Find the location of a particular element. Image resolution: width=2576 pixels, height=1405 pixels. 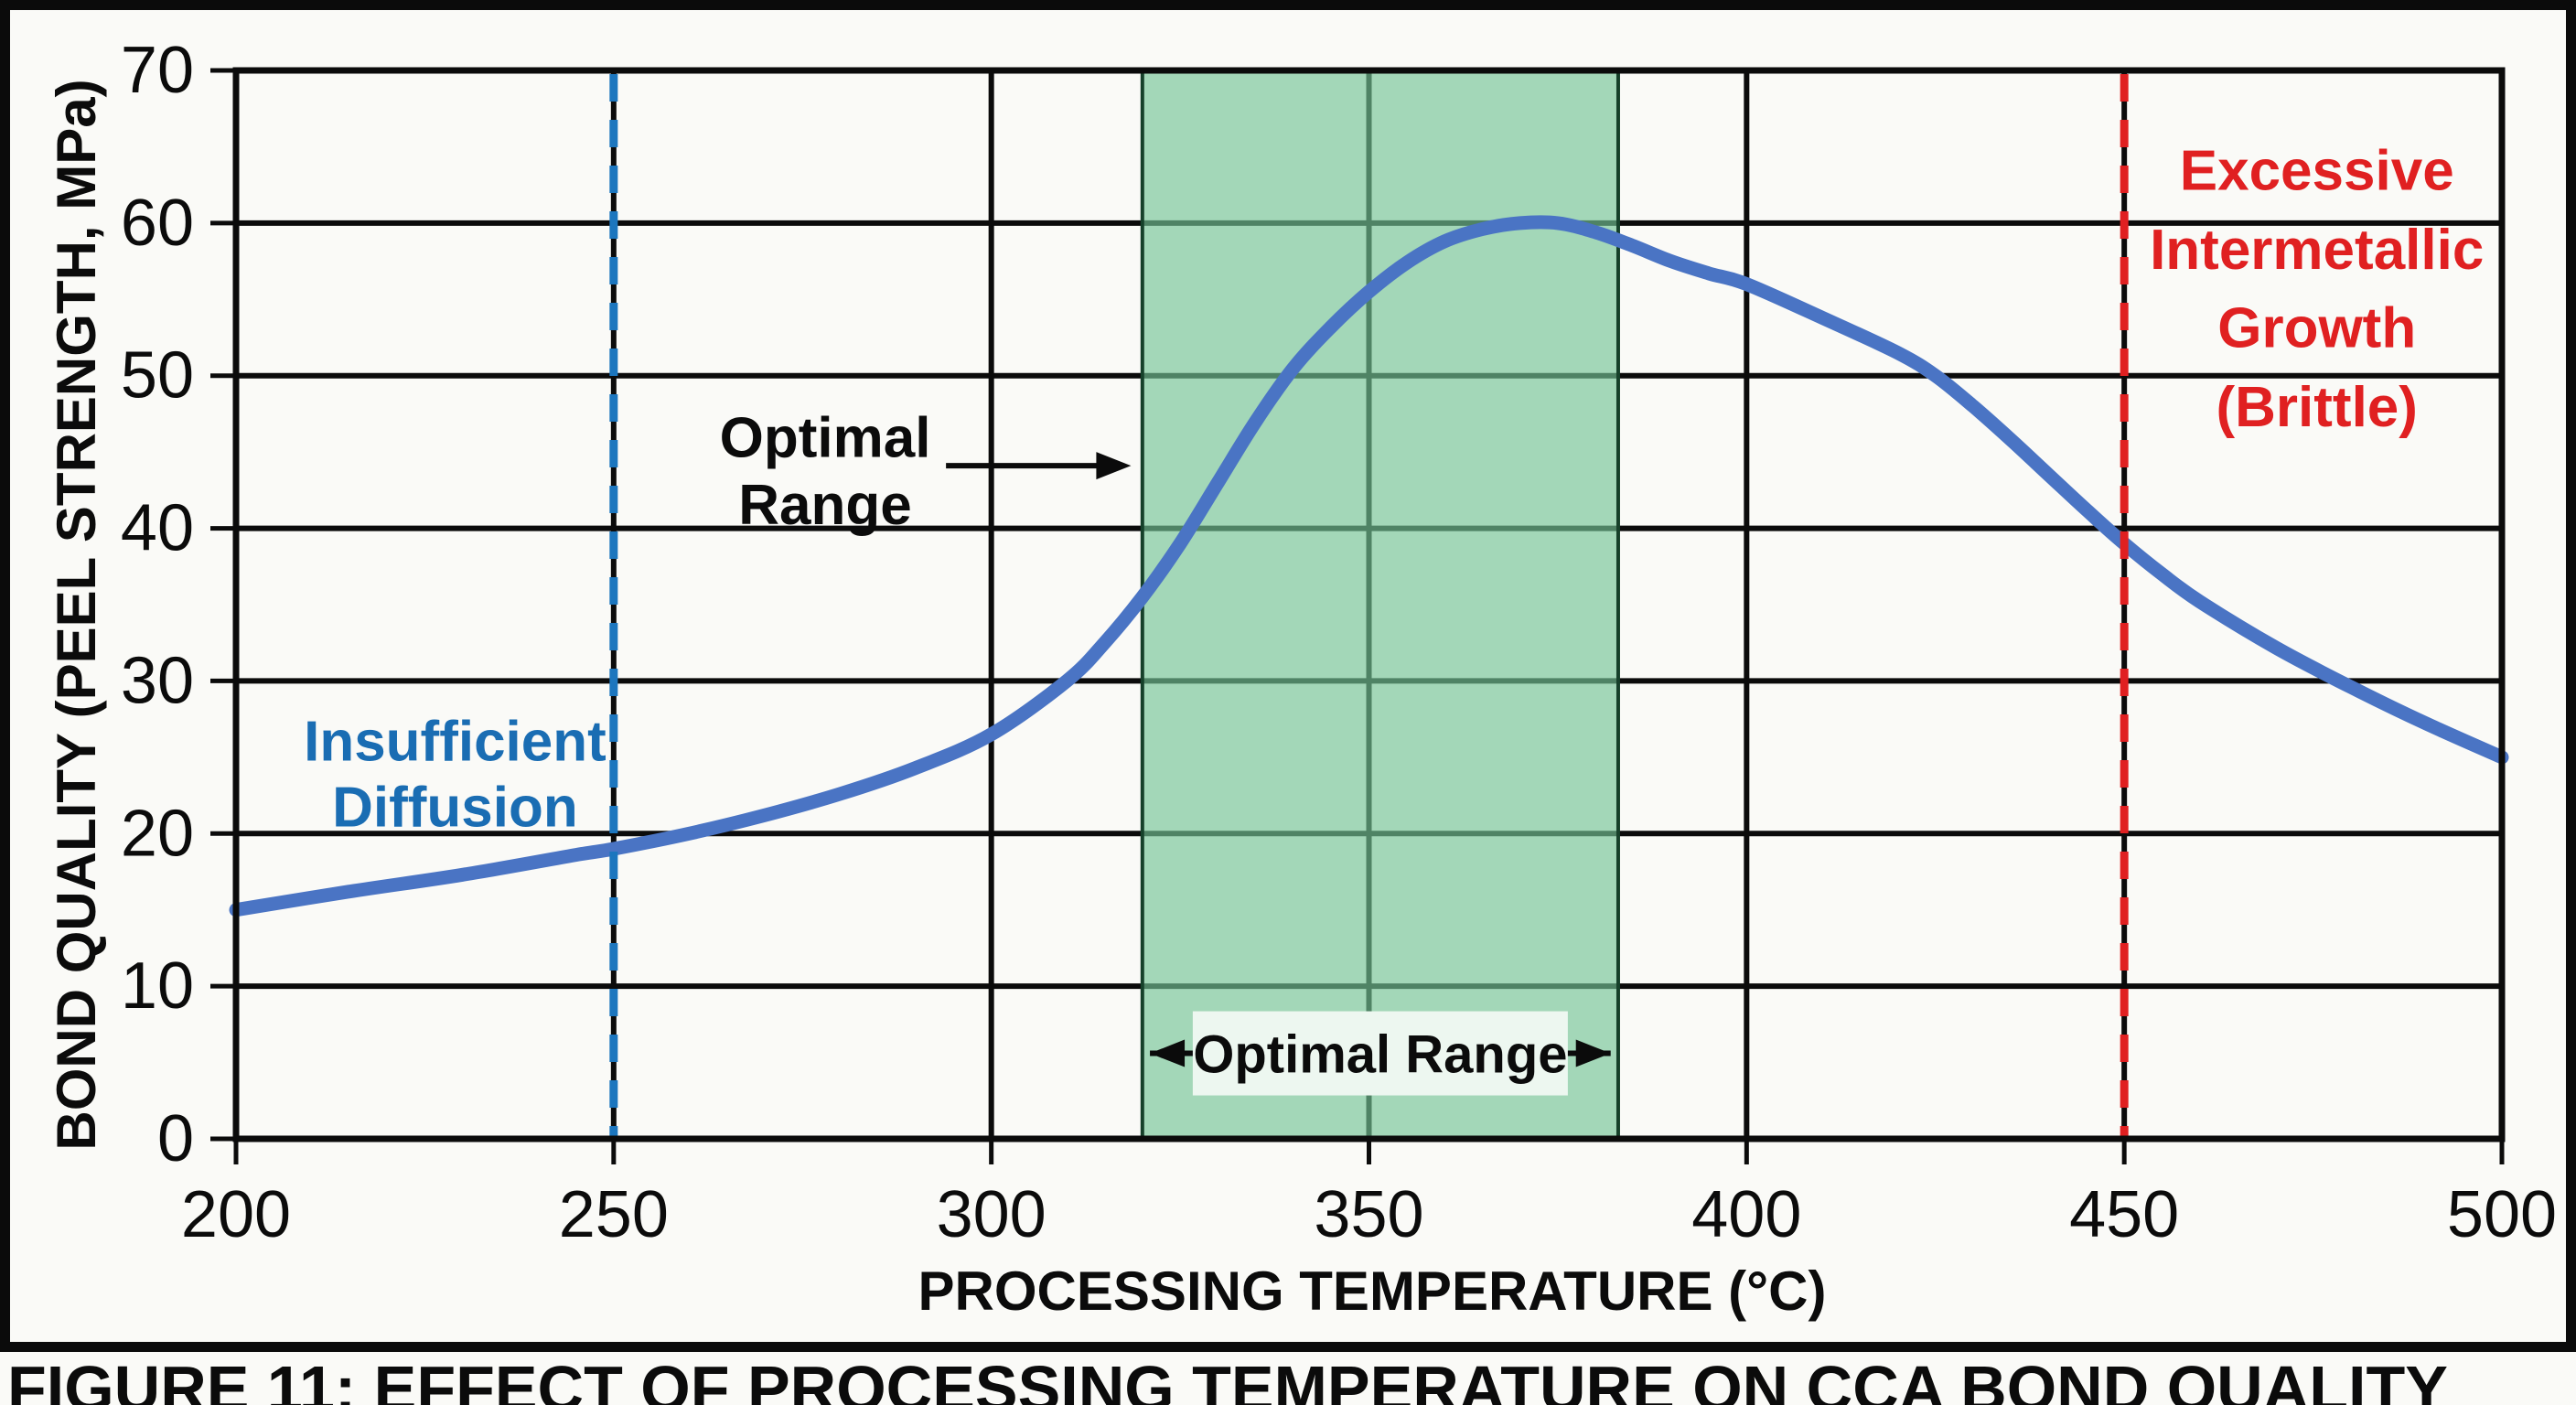

x-tick-label: 450 is located at coordinates (2124, 1214).